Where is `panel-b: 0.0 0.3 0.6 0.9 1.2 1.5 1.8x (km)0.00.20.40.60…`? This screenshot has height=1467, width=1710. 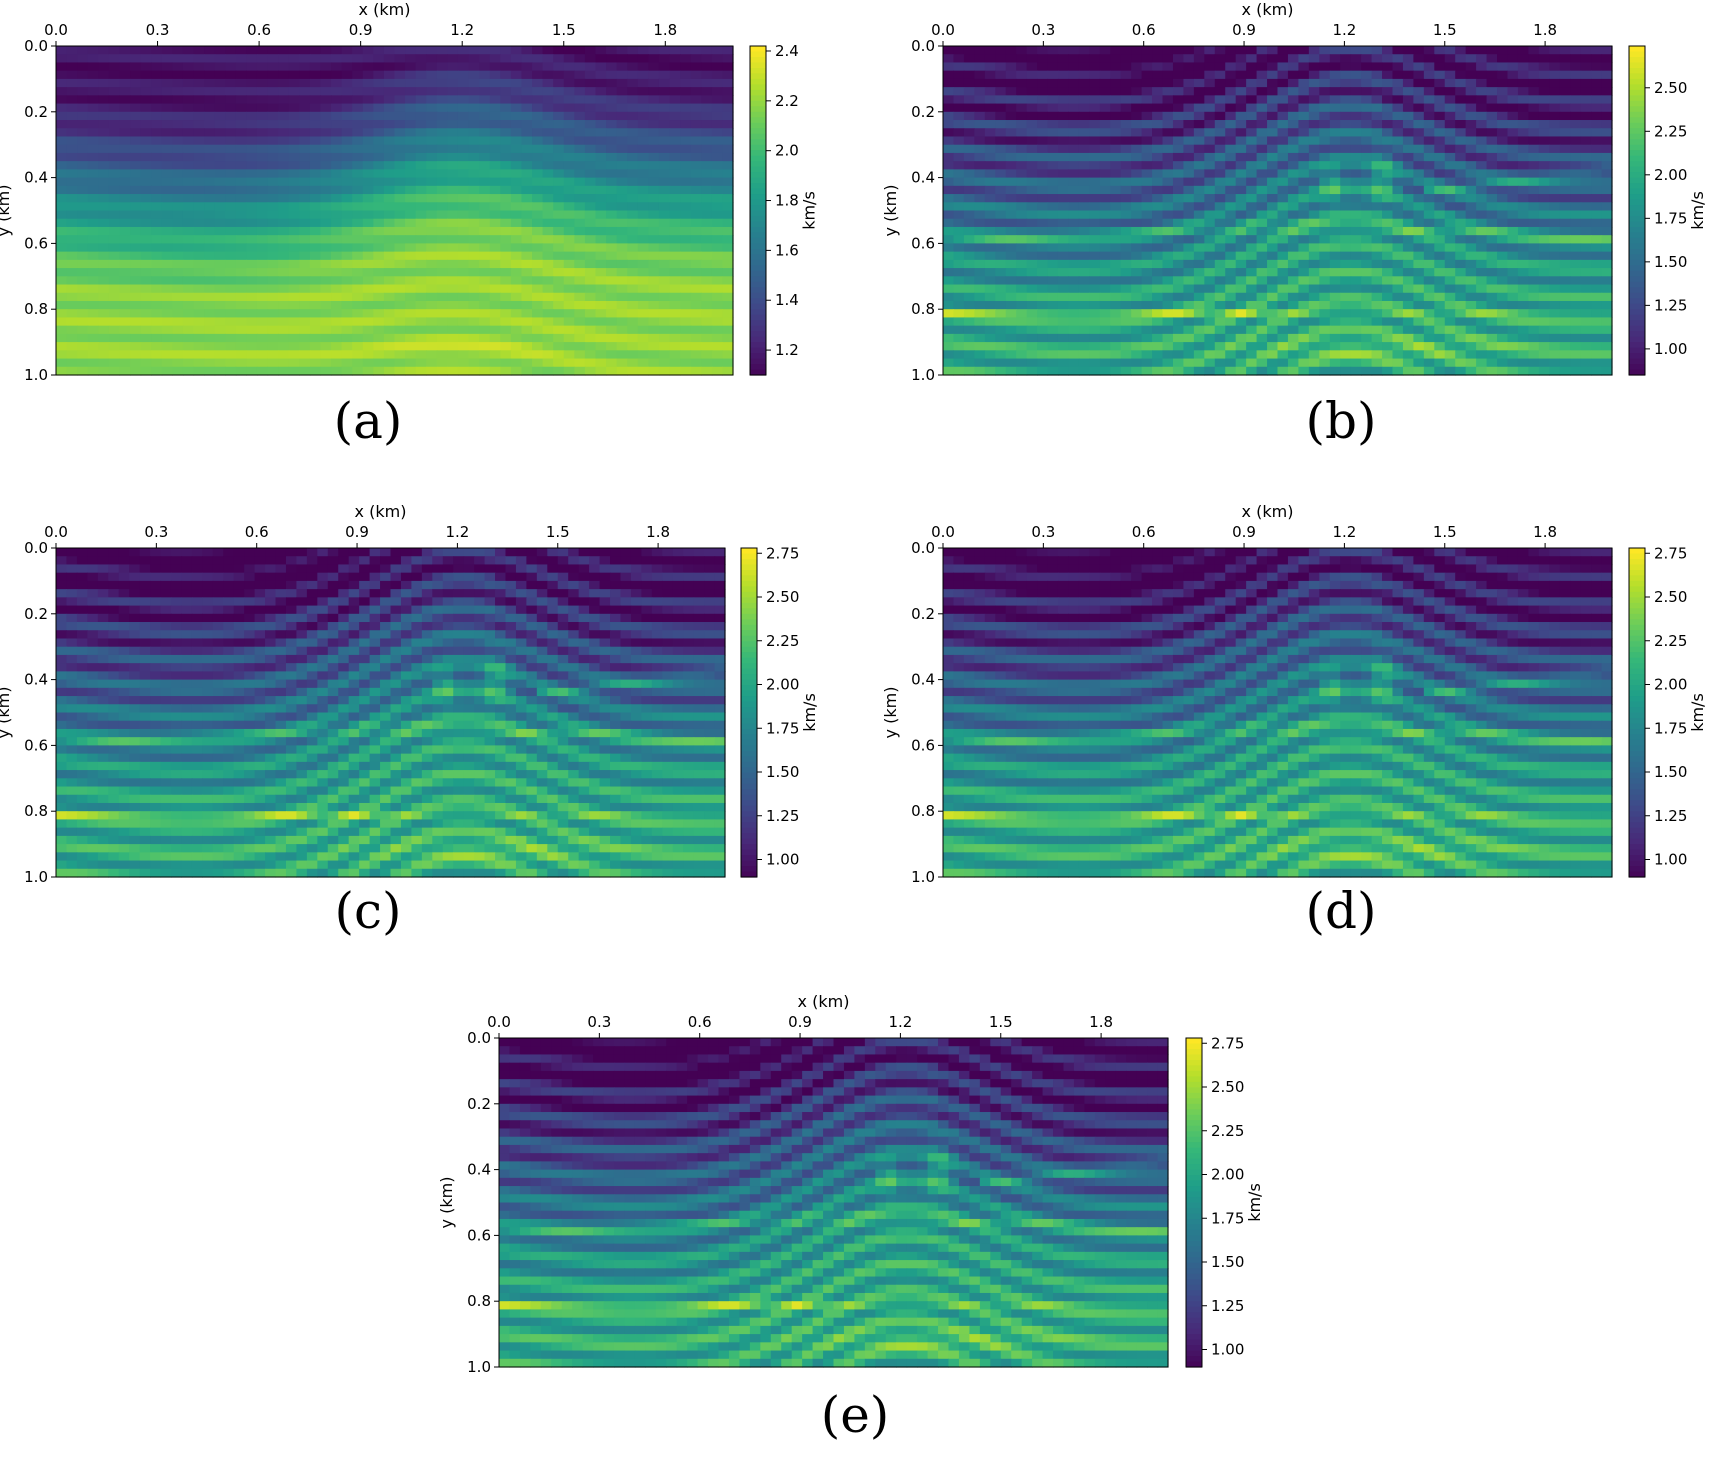
panel-b: 0.0 0.3 0.6 0.9 1.2 1.5 1.8x (km)0.00.20.40.60… is located at coordinates (1294, 225).